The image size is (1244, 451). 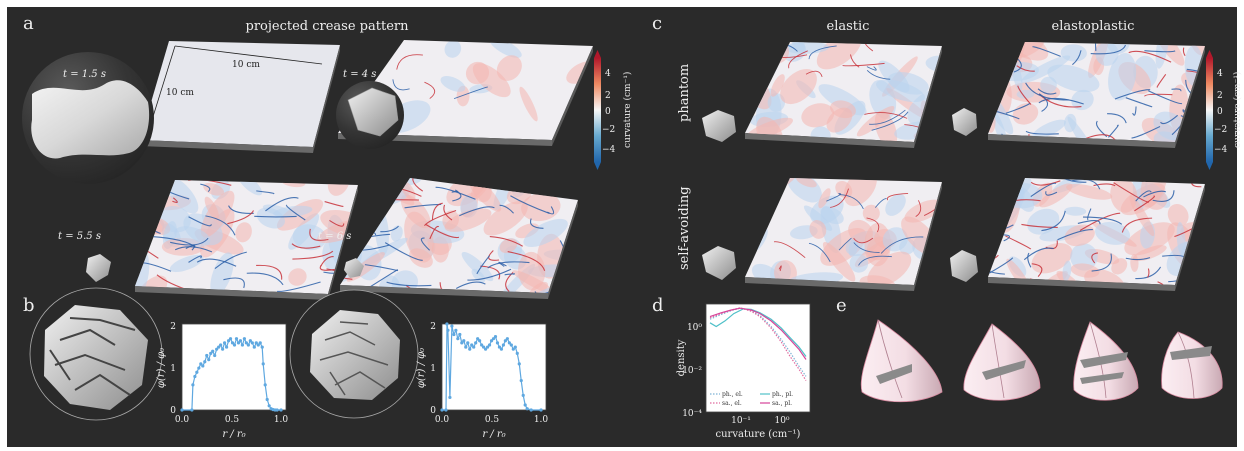 I want to click on crease-plate-t6, so click(x=459, y=238).